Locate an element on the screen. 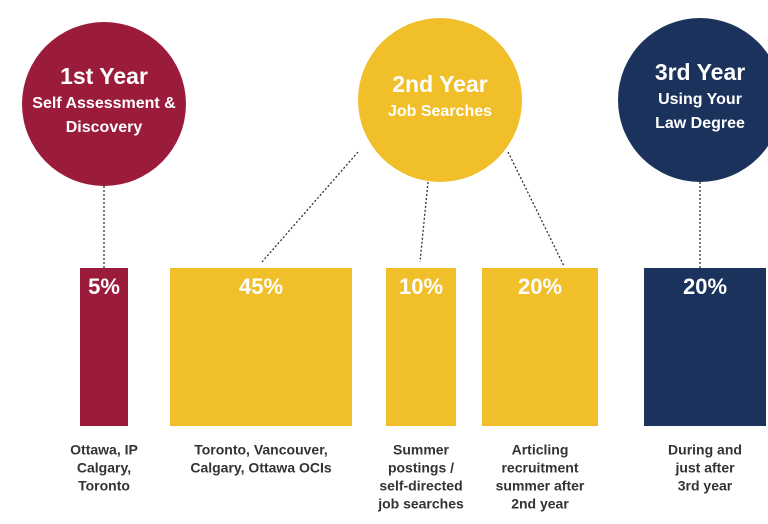 Image resolution: width=768 pixels, height=524 pixels. period-percent: 45% is located at coordinates (261, 286).